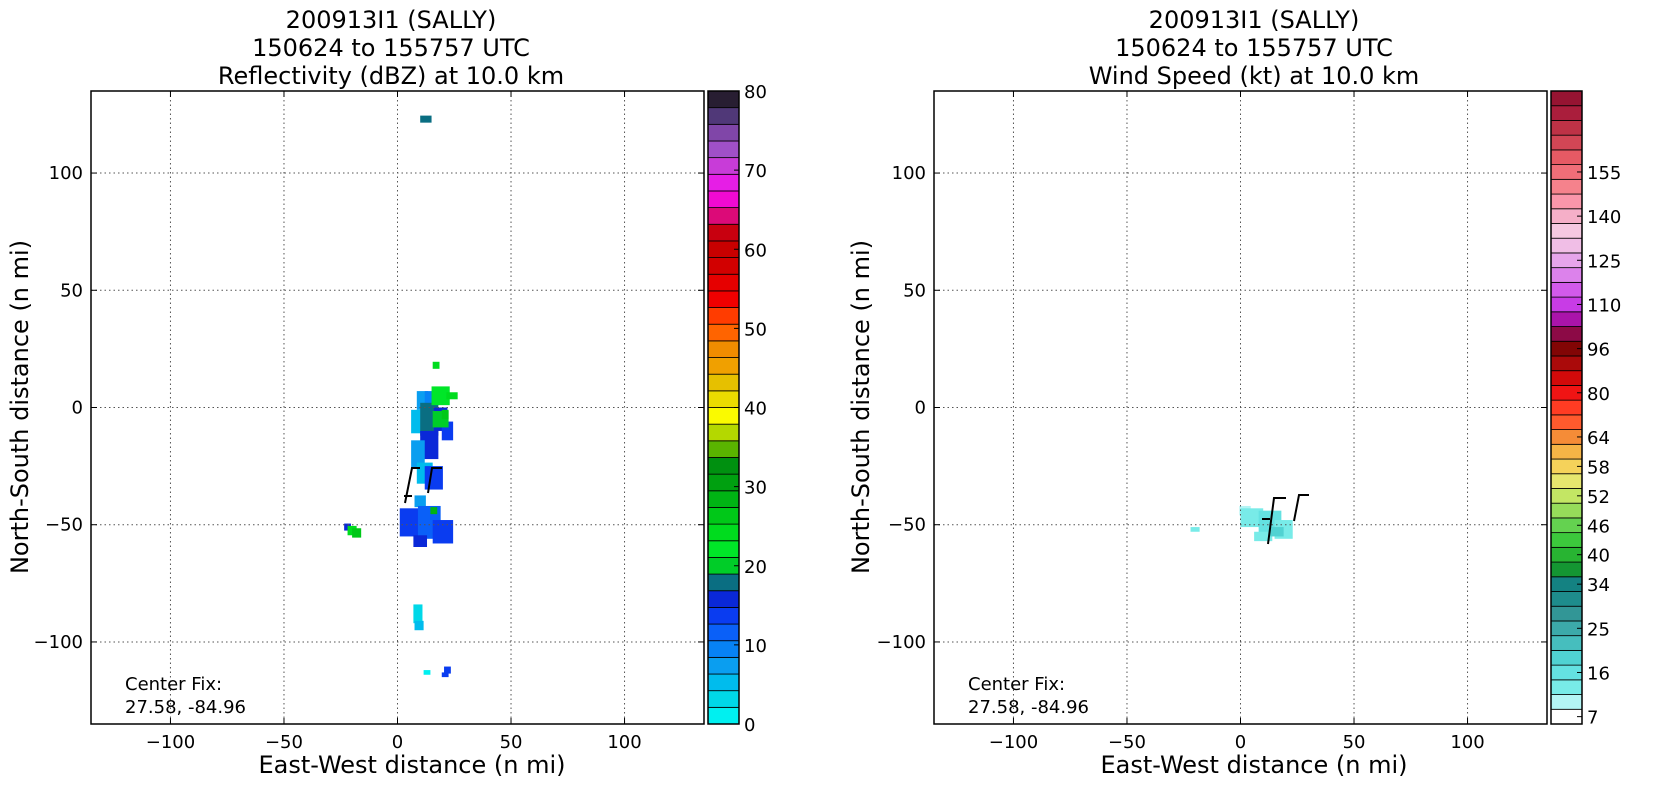 Image resolution: width=1654 pixels, height=787 pixels. I want to click on reflectivity-data-cells, so click(401, 396).